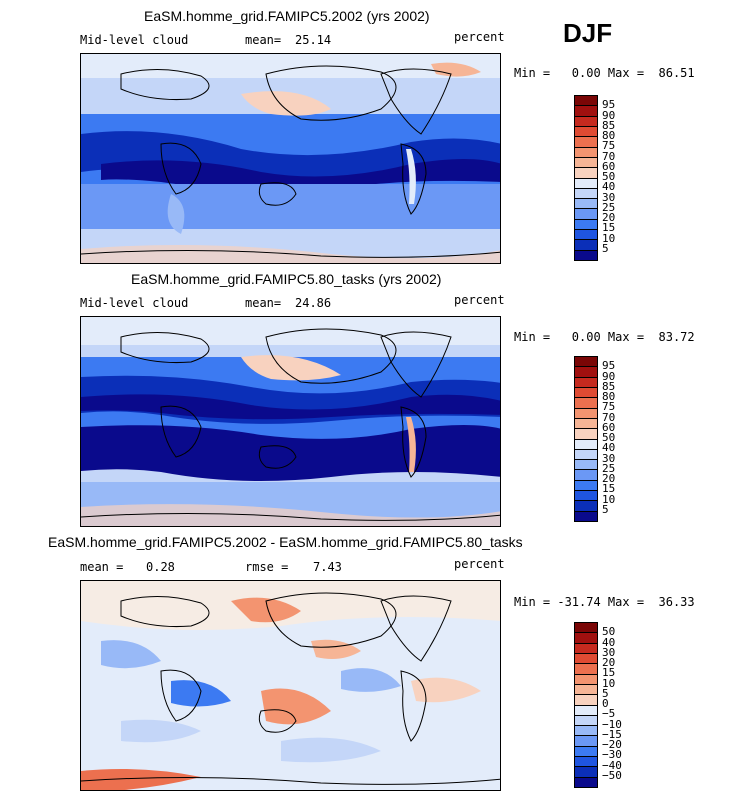 The height and width of the screenshot is (800, 733). What do you see at coordinates (313, 303) in the screenshot?
I see `panel-2-mean-value: 24.86` at bounding box center [313, 303].